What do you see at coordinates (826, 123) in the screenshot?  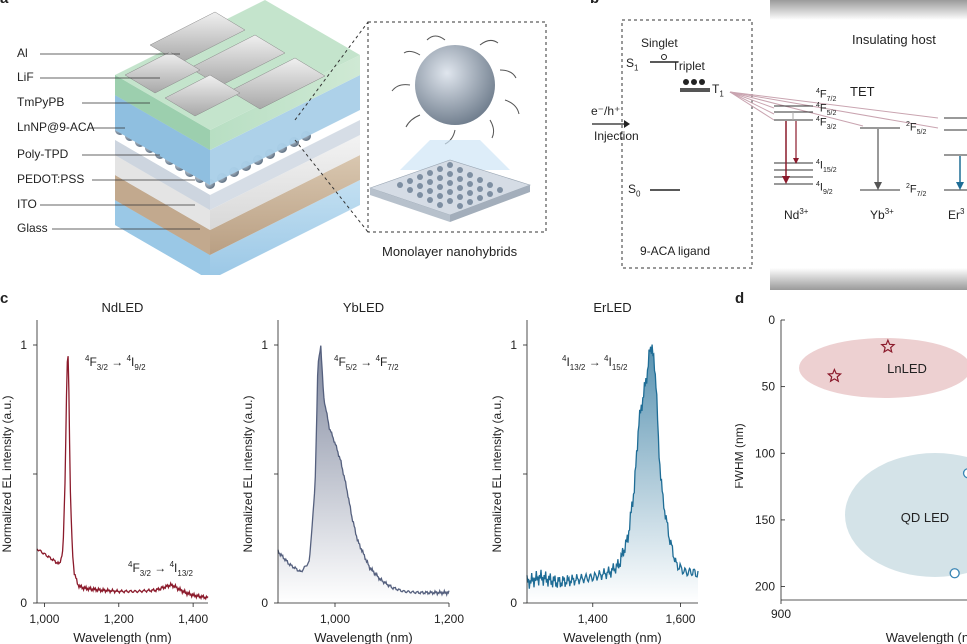 I see `nd-level-f32: 4F3/2` at bounding box center [826, 123].